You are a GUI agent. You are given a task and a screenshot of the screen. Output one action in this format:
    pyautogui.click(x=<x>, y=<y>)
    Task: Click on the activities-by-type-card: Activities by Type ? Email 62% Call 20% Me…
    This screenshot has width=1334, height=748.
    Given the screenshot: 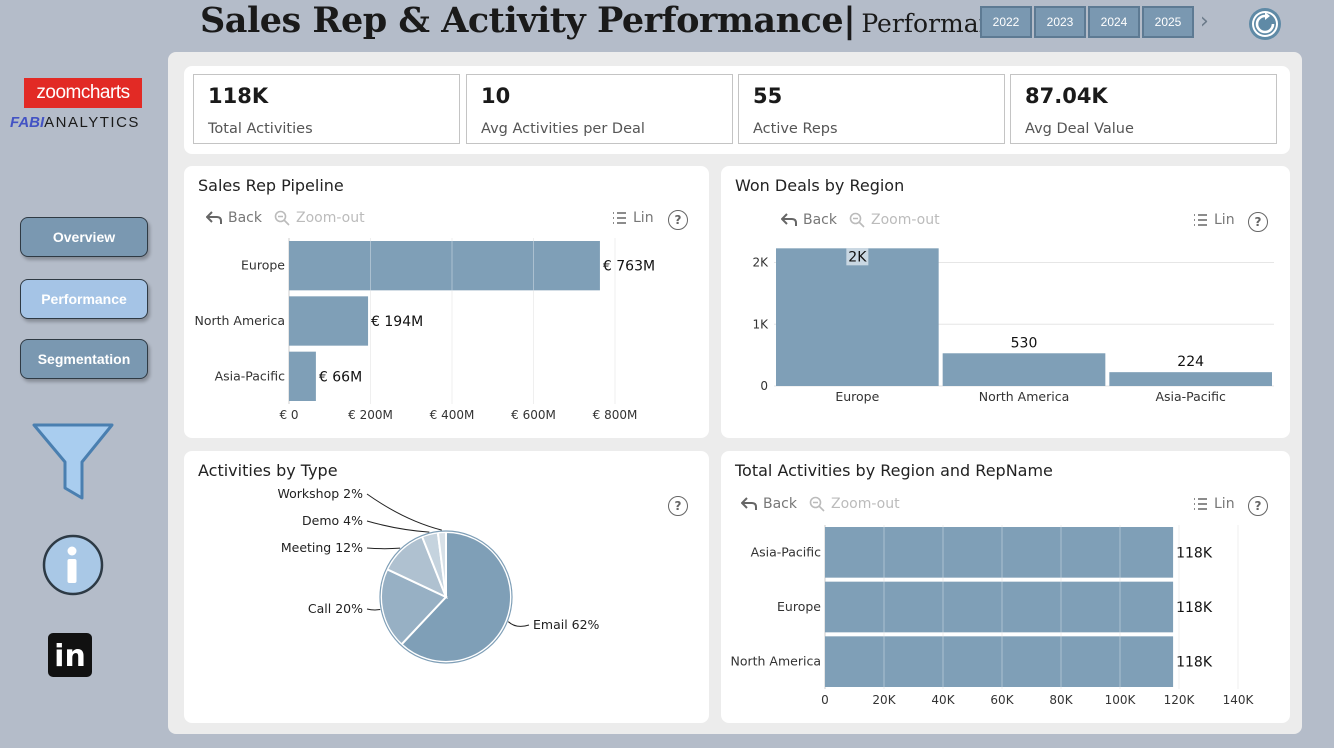 What is the action you would take?
    pyautogui.click(x=446, y=587)
    